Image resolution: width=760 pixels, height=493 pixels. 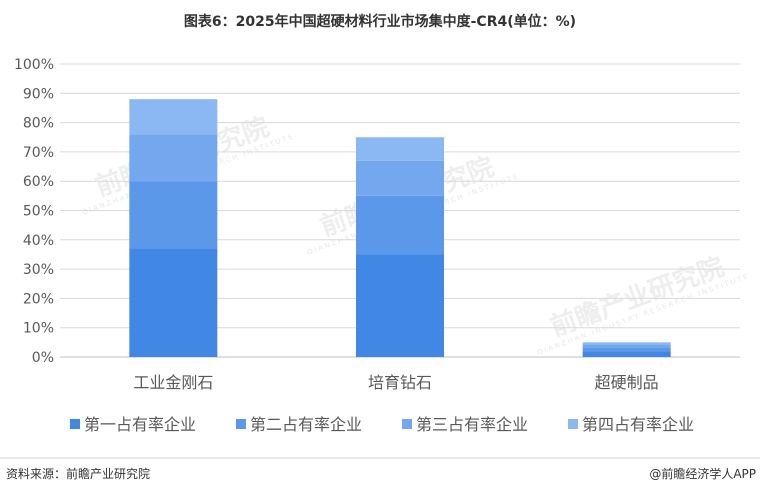 I want to click on legend-label: 第四占有率企业, so click(x=638, y=424).